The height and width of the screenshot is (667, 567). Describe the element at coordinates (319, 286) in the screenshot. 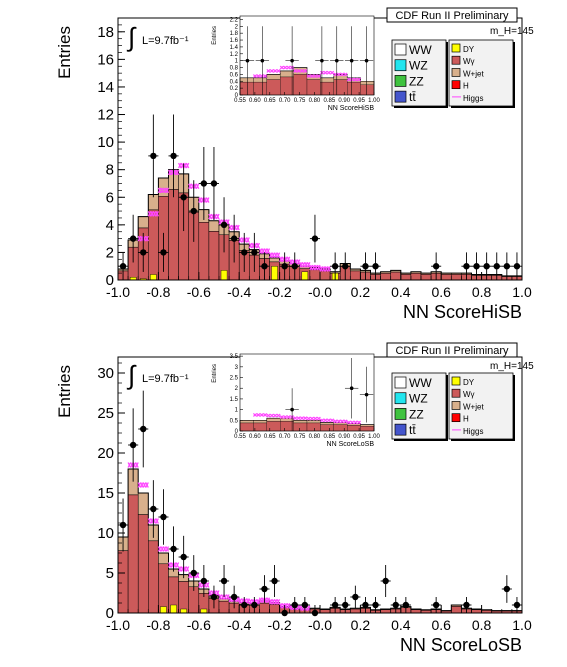

I see `main-chart-1-x-axis: -1.0 -0.8 -0.6 -0.4 -0.2 -0.0 0.2 0.4 0.6 0.8 1.0` at that location.